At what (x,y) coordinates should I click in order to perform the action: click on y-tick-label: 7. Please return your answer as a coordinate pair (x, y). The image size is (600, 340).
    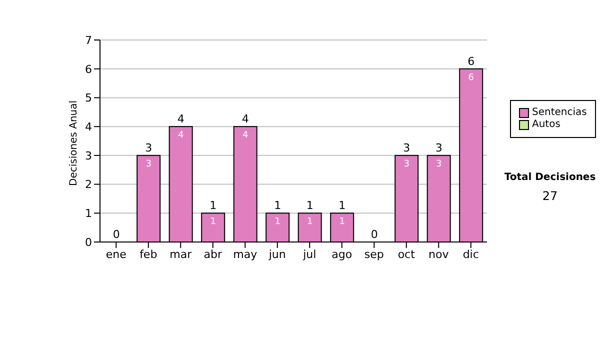
    Looking at the image, I should click on (88, 40).